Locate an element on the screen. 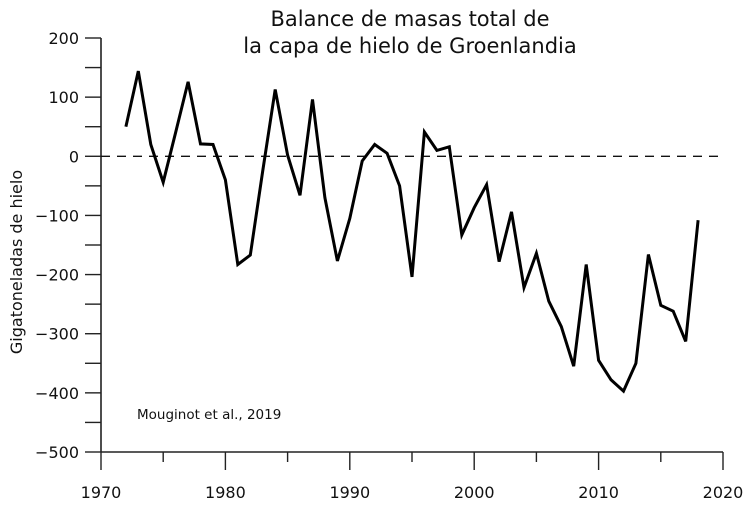 This screenshot has height=506, width=750. y-tick-label: −500 is located at coordinates (57, 452).